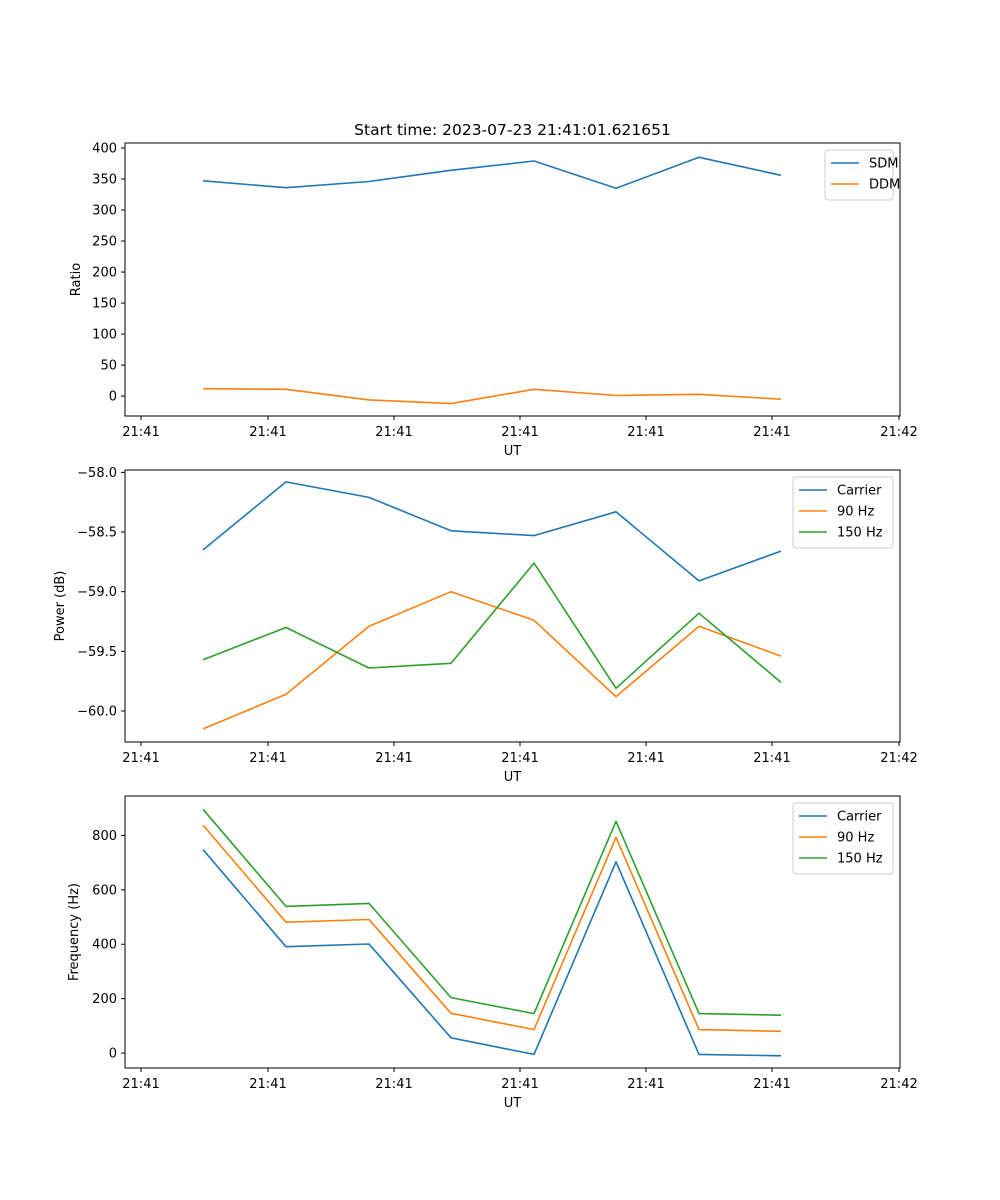 The width and height of the screenshot is (1000, 1200). Describe the element at coordinates (862, 175) in the screenshot. I see `legend: SDM DDM` at that location.